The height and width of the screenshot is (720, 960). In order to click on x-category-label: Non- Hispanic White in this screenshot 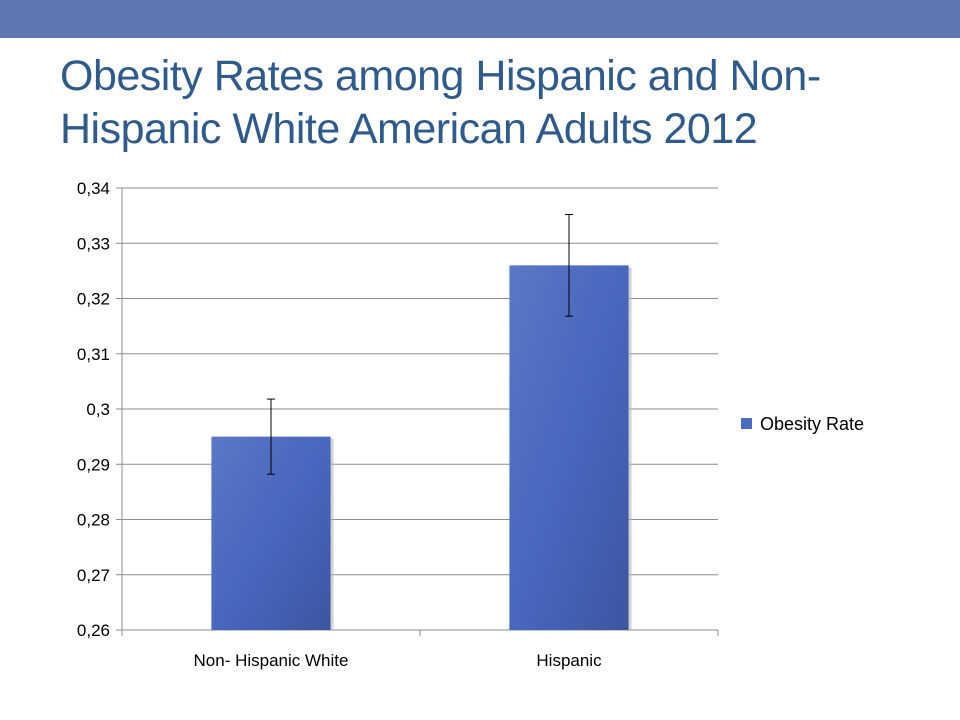, I will do `click(271, 660)`.